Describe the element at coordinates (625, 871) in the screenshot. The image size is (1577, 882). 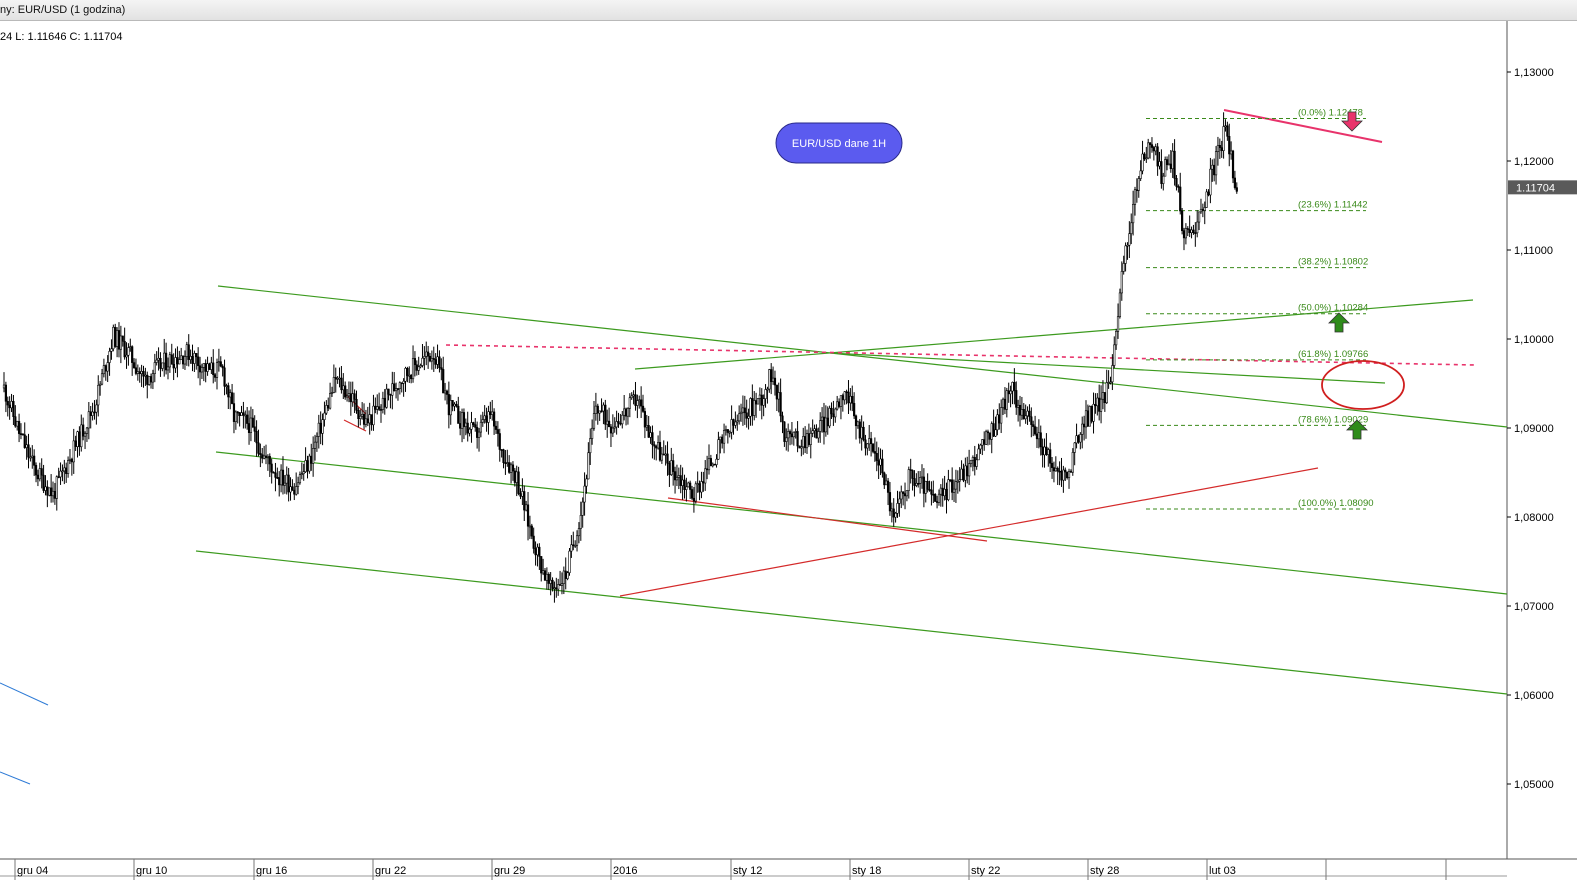
I see `x-tick-label: 2016` at that location.